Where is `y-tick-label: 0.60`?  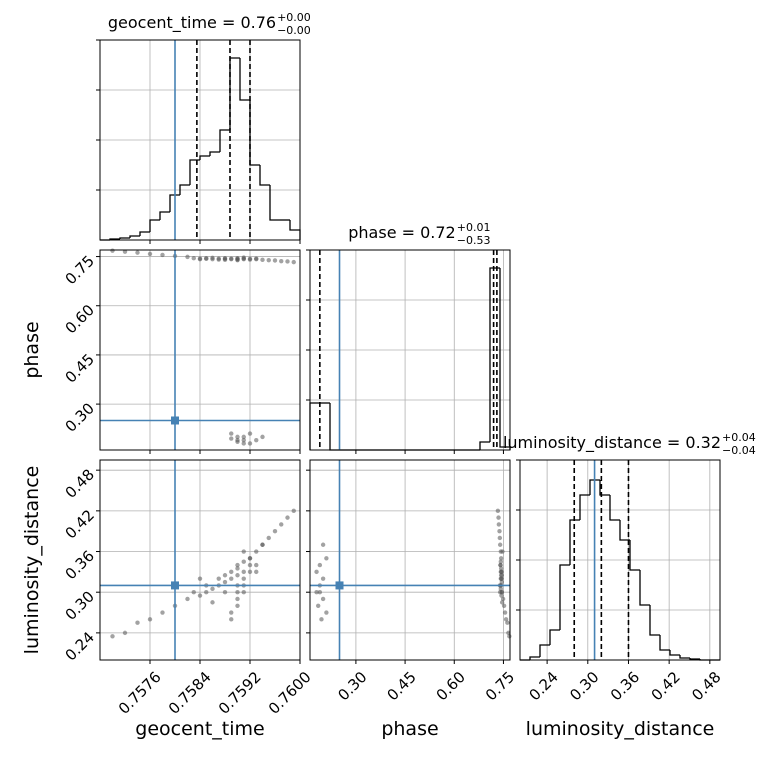
y-tick-label: 0.60 is located at coordinates (80, 319).